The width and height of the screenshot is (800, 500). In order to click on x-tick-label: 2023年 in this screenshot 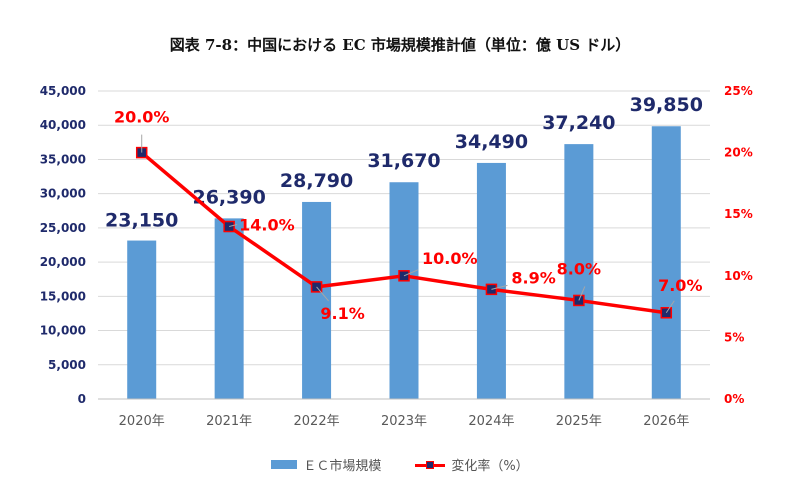, I will do `click(404, 421)`.